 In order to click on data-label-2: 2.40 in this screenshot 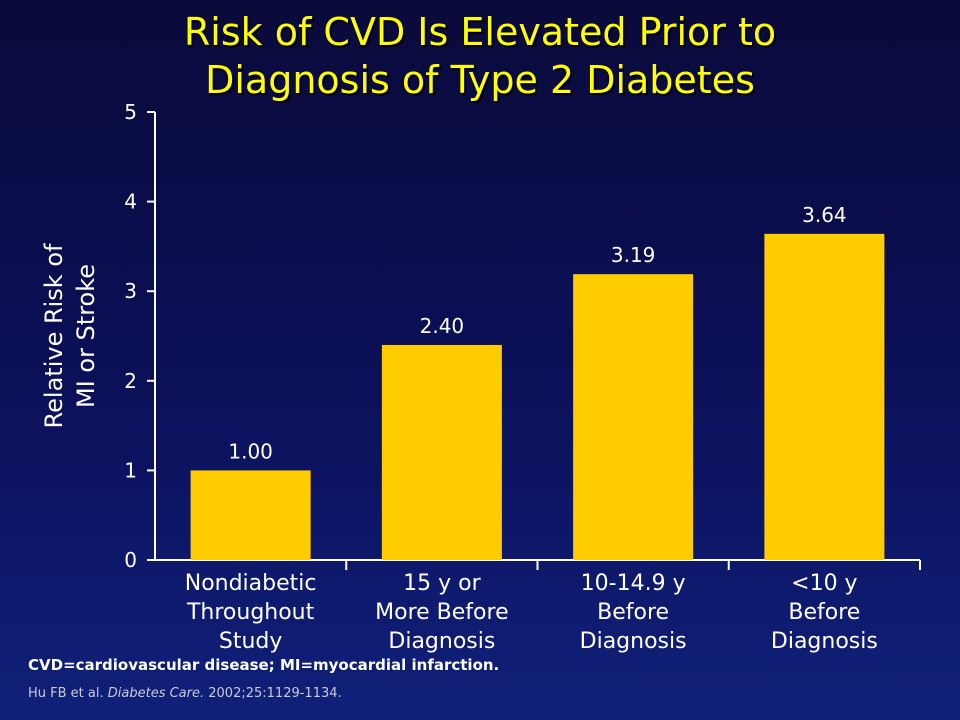, I will do `click(442, 326)`.